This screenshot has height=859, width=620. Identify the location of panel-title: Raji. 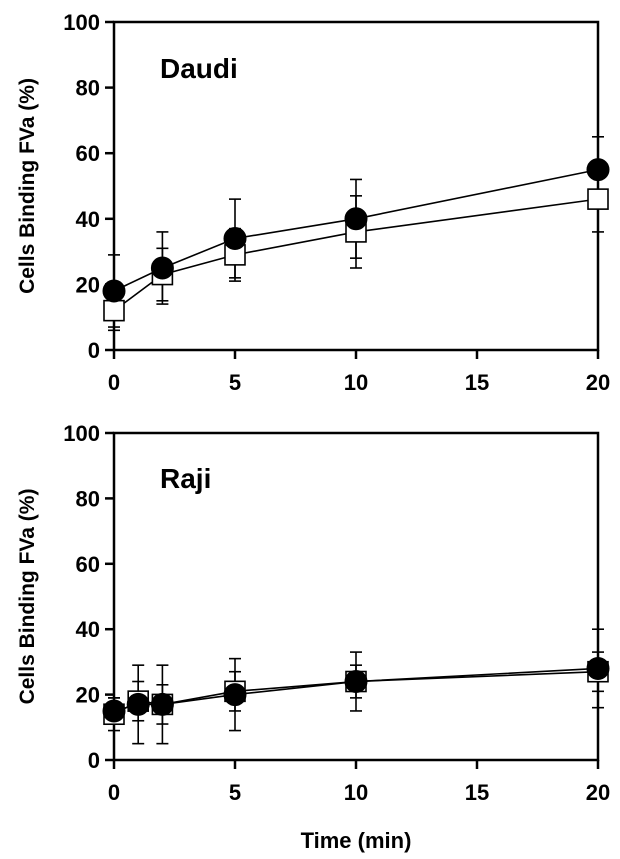
(185, 478).